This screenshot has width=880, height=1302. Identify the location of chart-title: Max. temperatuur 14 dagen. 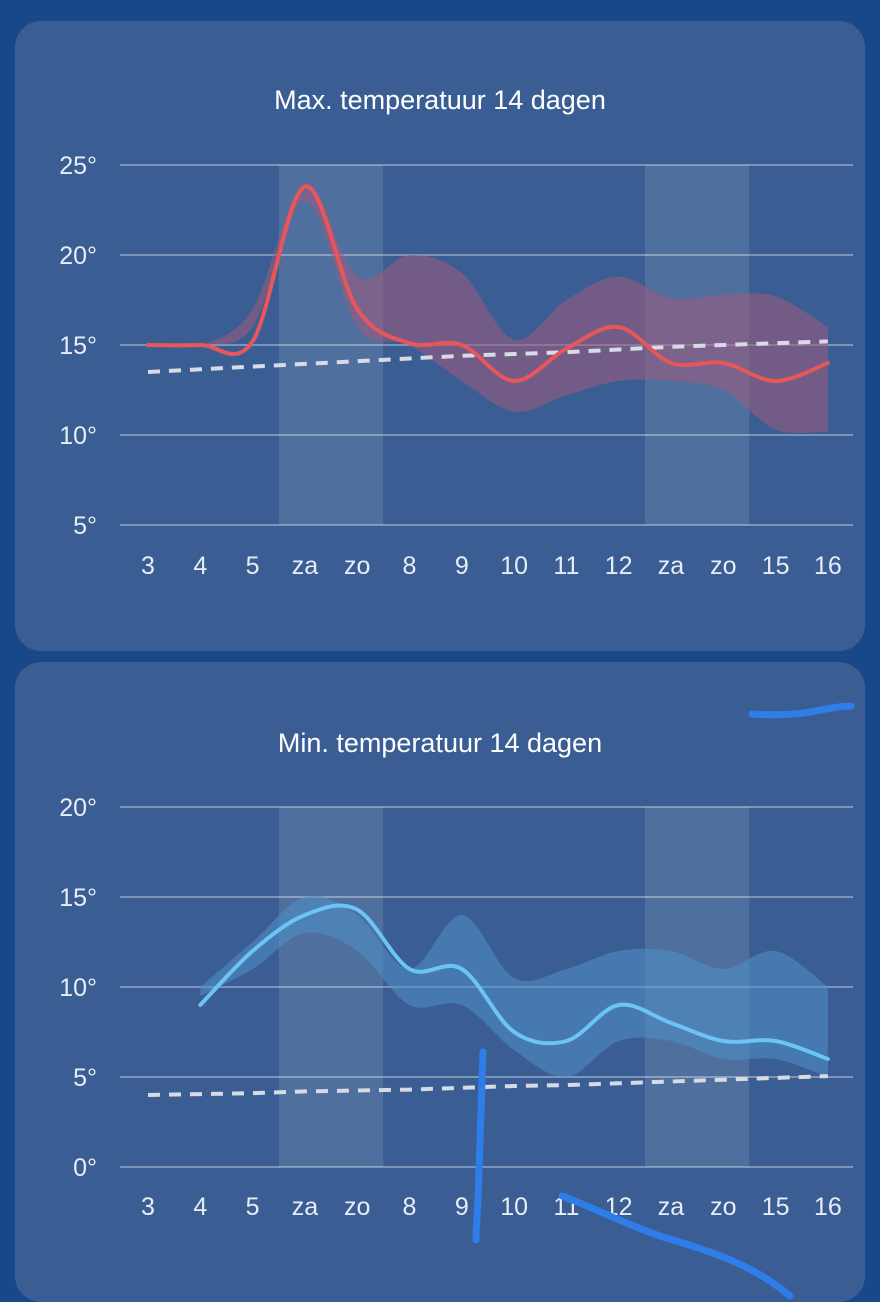
(440, 100).